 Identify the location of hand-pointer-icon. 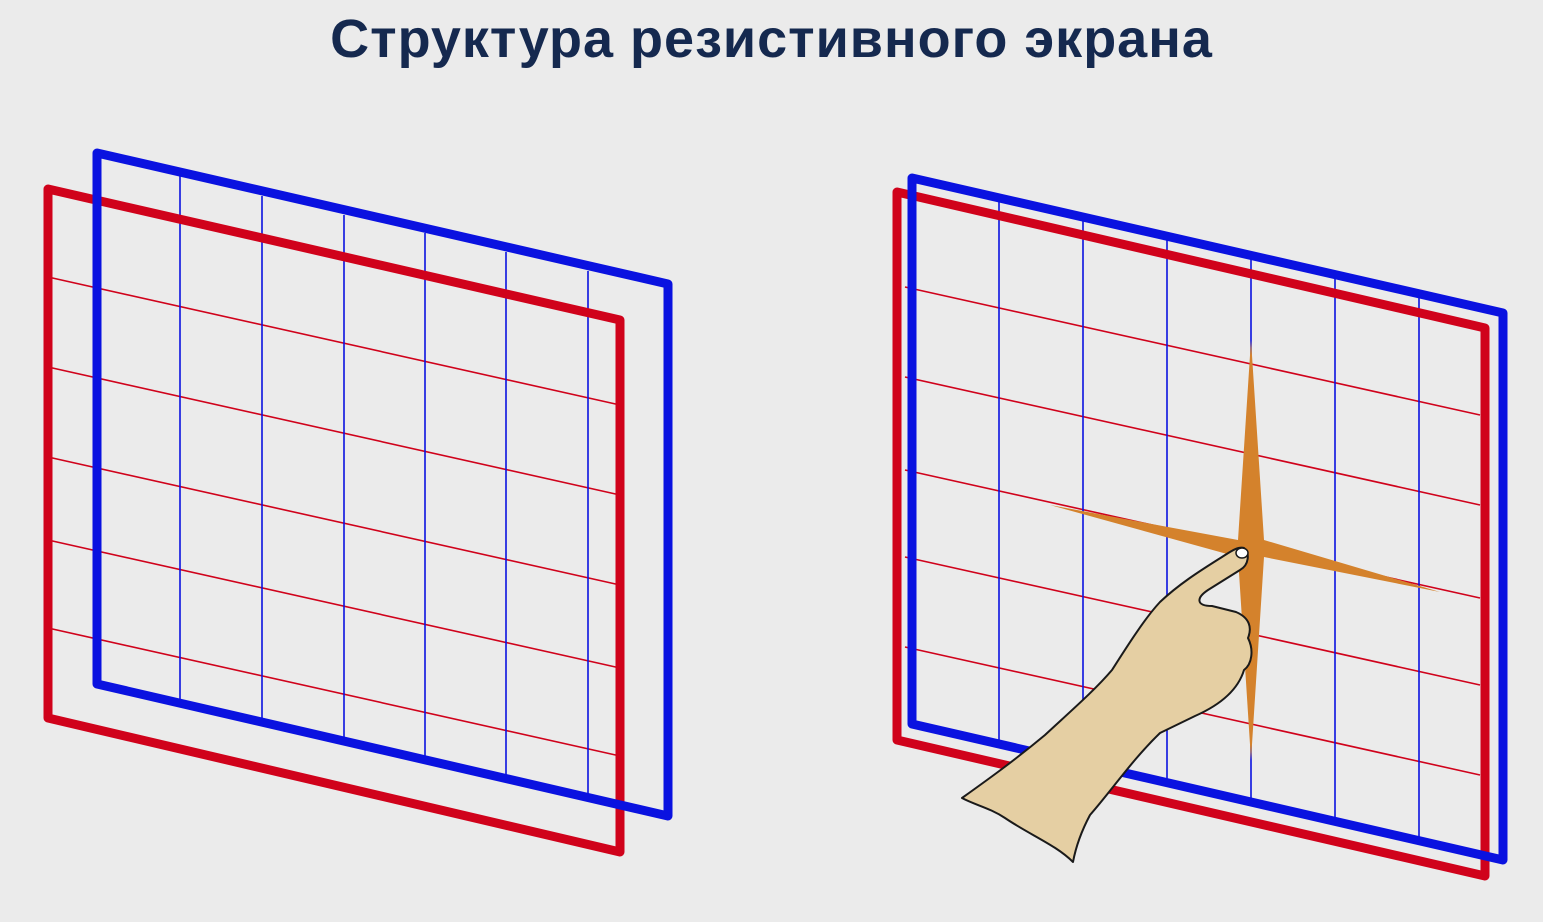
(1107, 704).